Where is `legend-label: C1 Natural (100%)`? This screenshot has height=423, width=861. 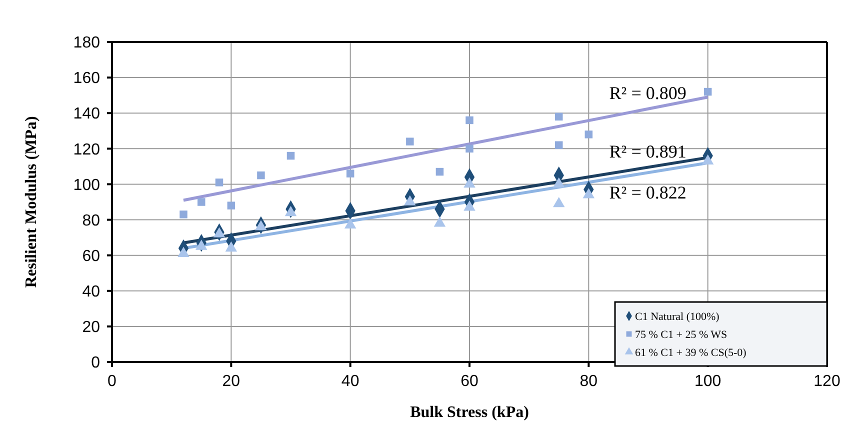
legend-label: C1 Natural (100%) is located at coordinates (677, 317).